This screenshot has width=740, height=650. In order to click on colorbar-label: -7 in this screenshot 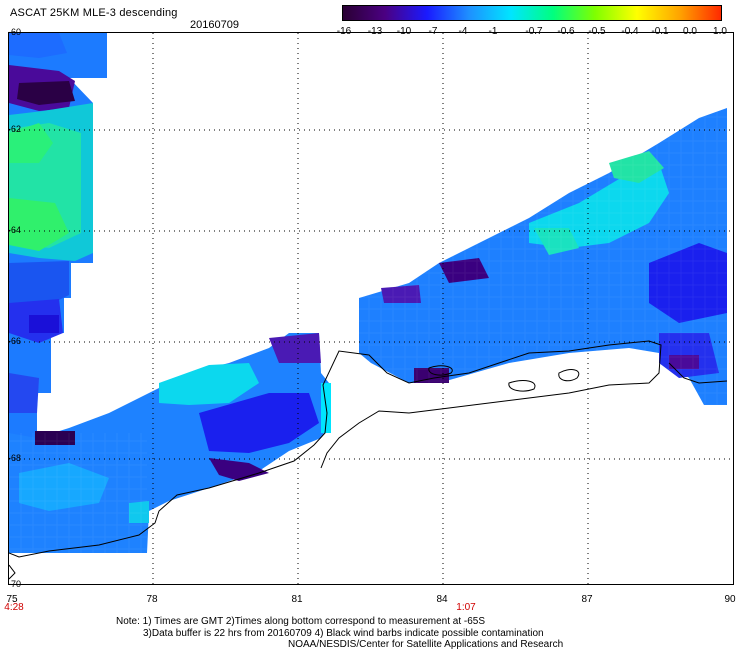, I will do `click(433, 31)`.